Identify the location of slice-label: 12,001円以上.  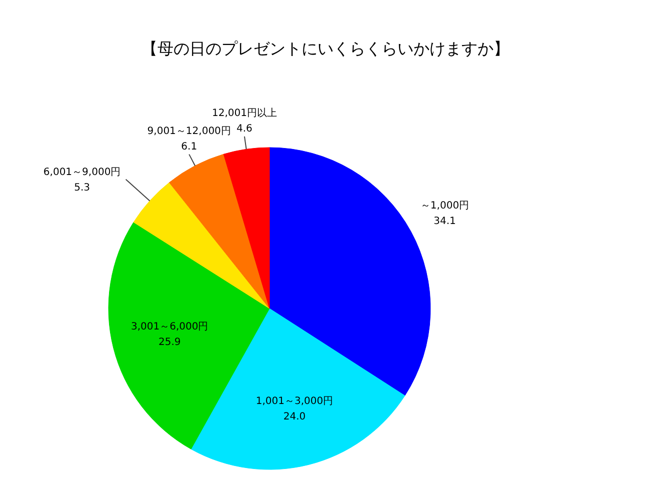
(244, 112).